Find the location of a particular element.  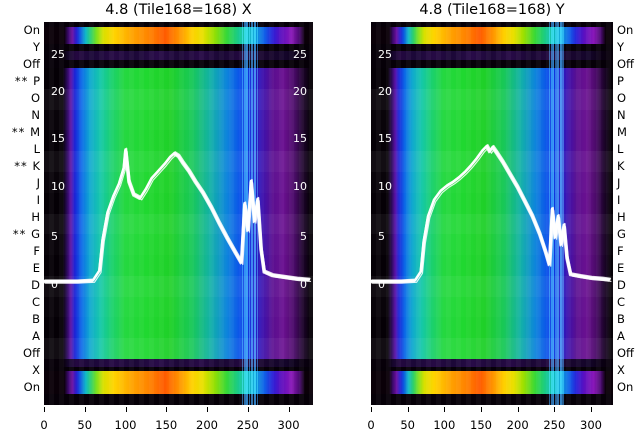

left-category-x-20: X is located at coordinates (36, 370).